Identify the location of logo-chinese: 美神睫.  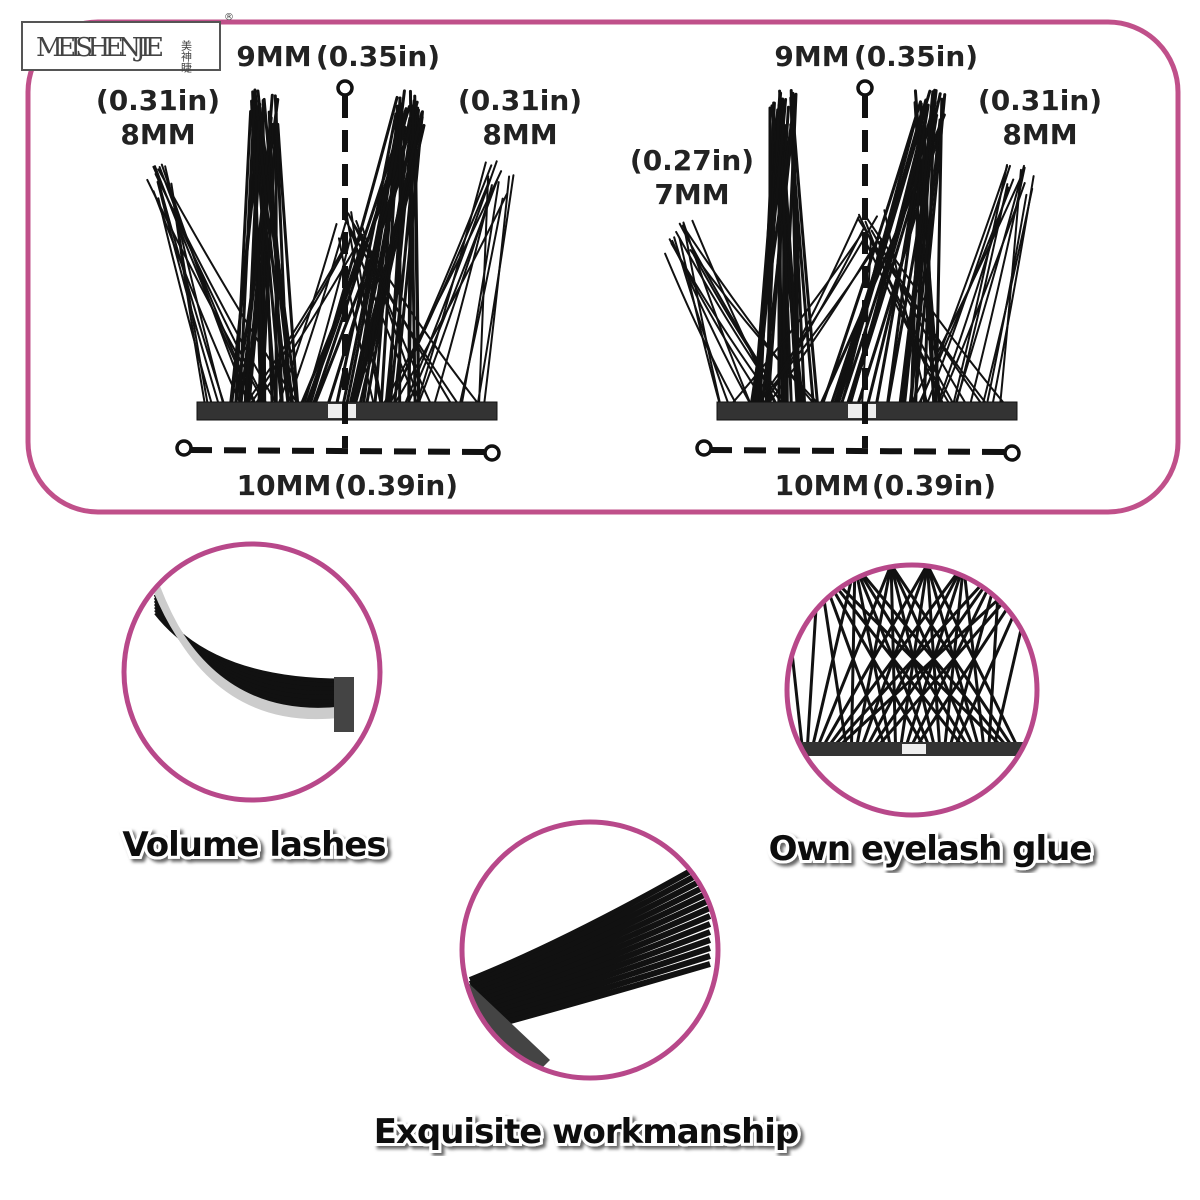
(186, 56).